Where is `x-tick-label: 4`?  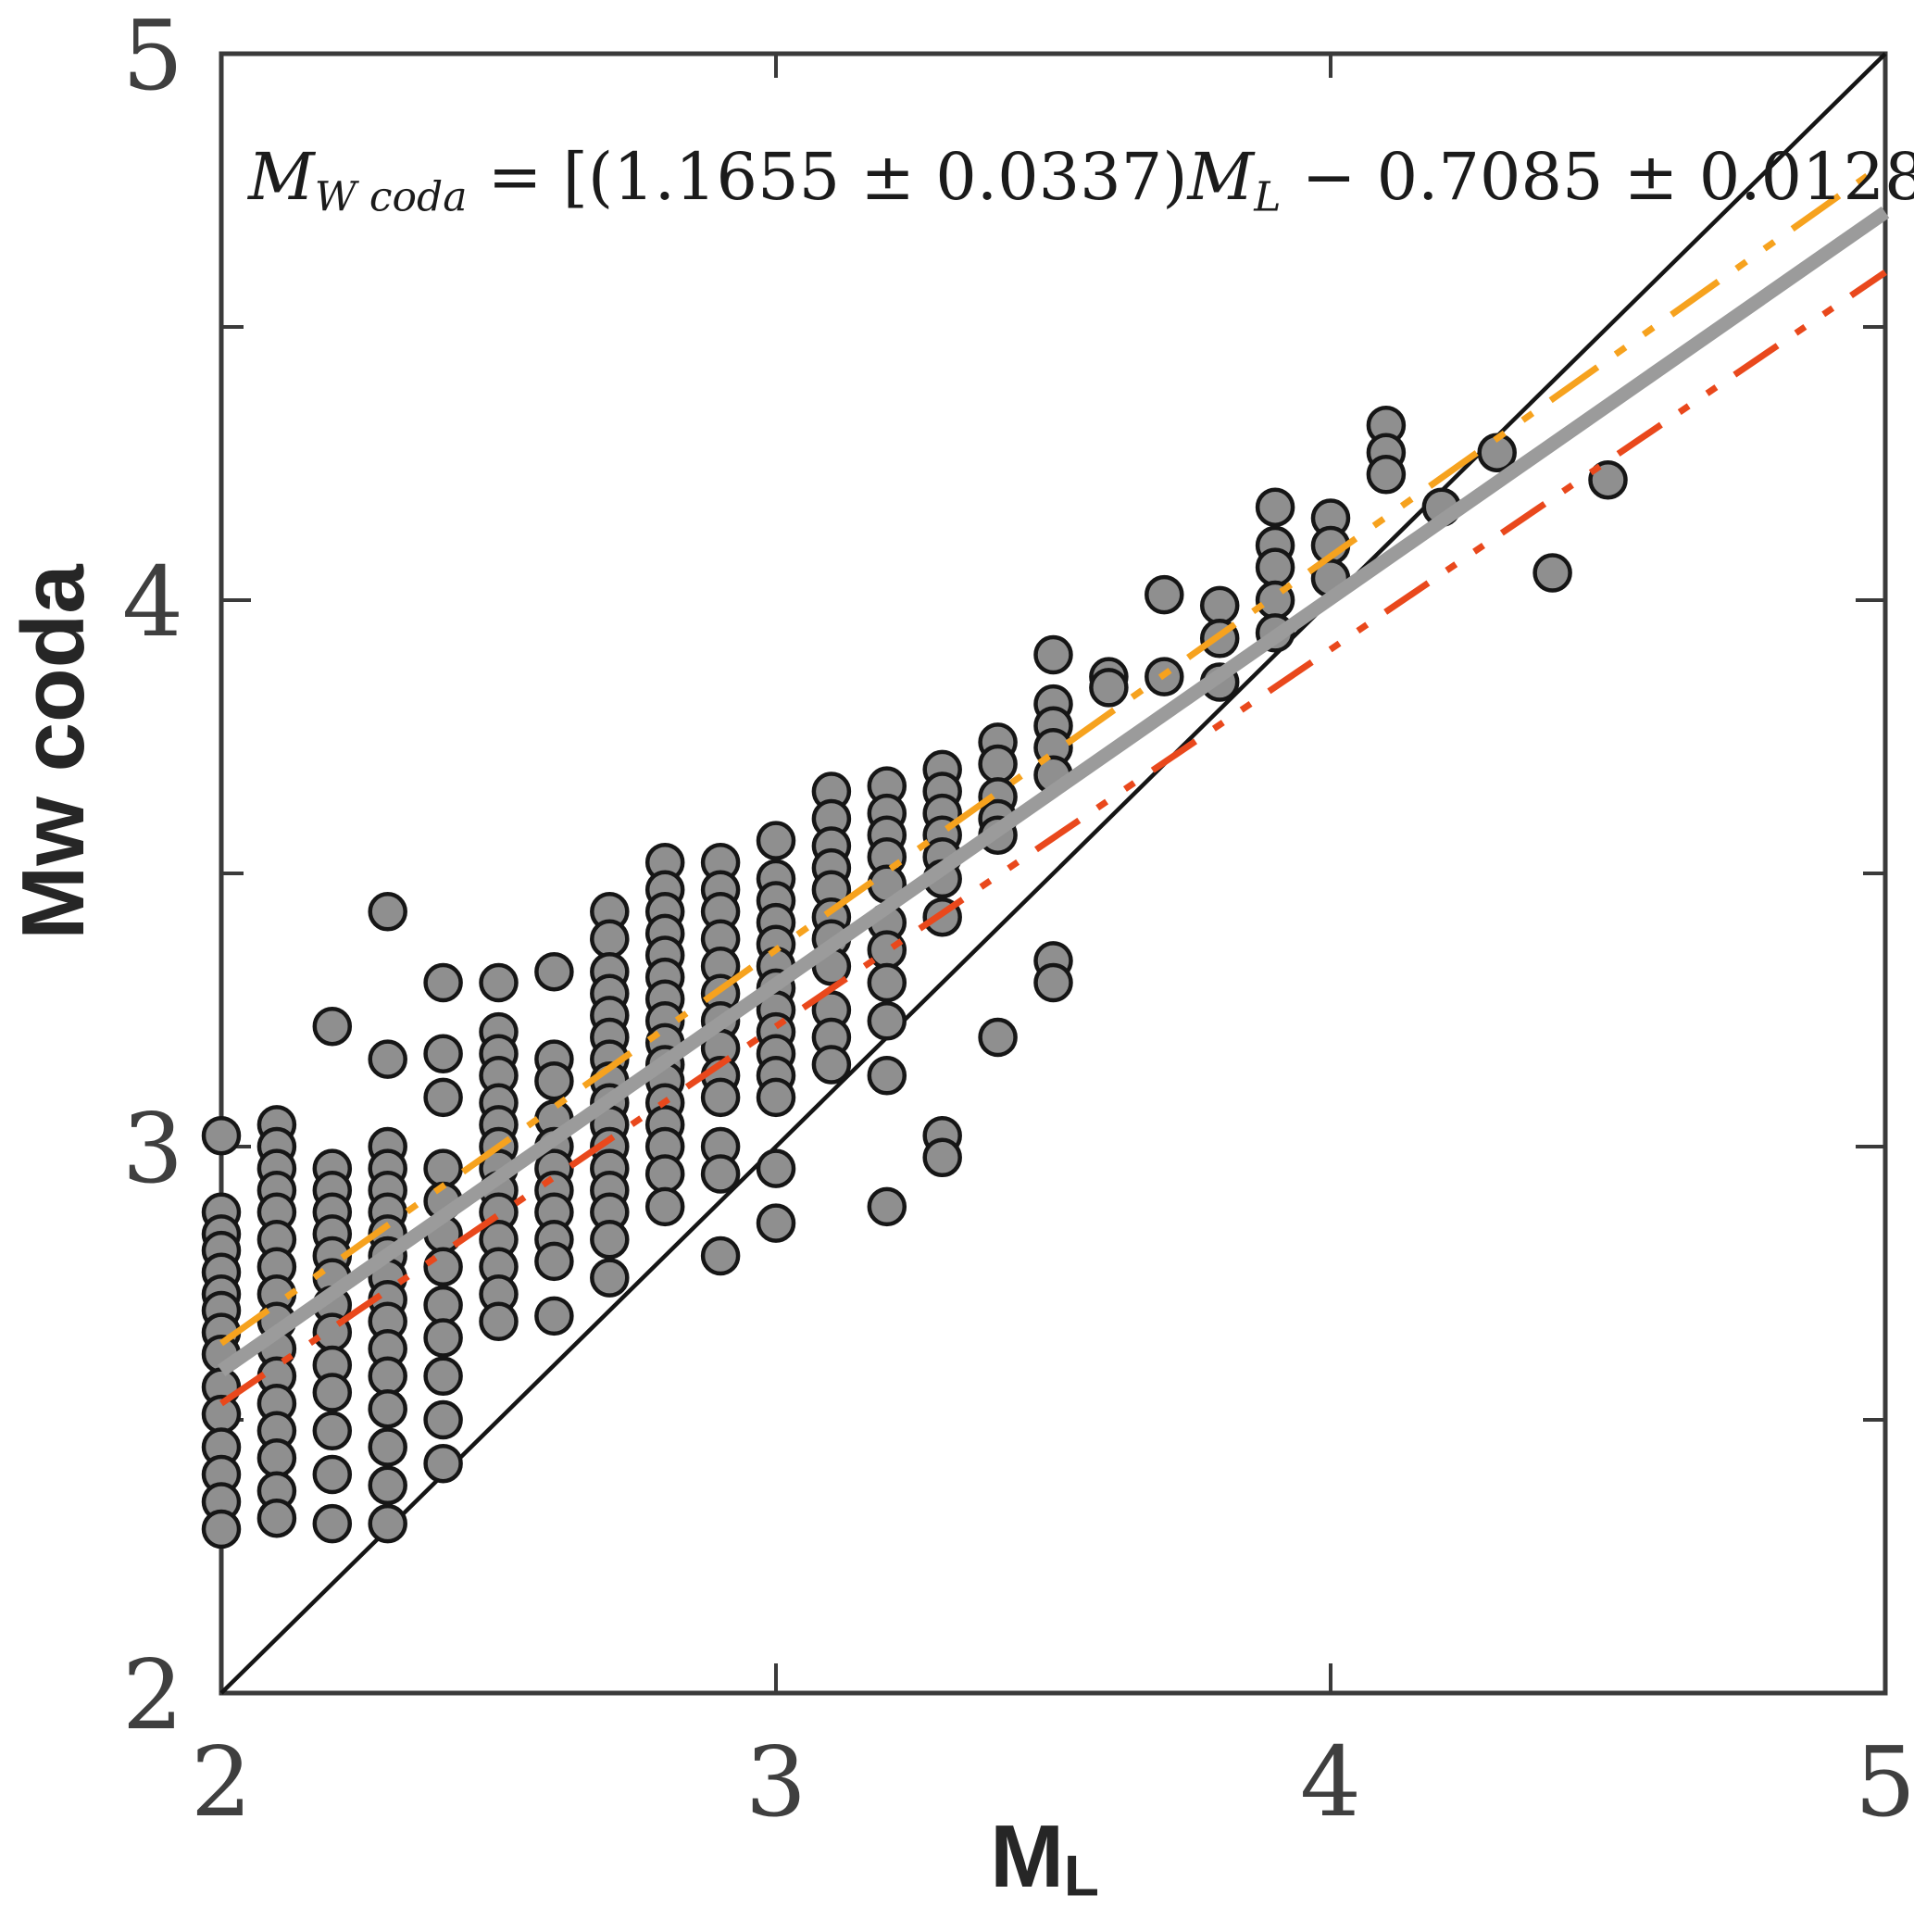
x-tick-label: 4 is located at coordinates (1330, 1781).